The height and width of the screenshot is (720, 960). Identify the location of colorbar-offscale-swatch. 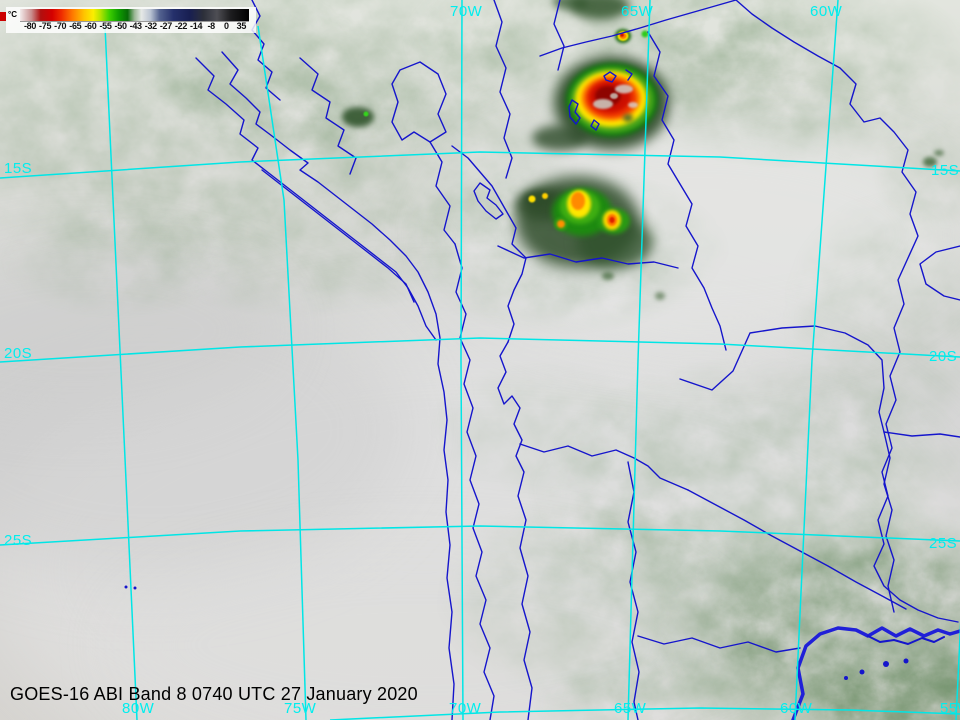
(3, 16).